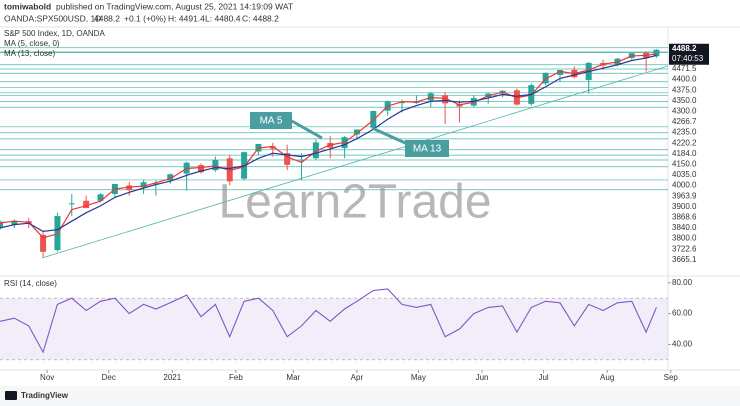  Describe the element at coordinates (32, 43) in the screenshot. I see `legend-entry: MA (5, close, 0)` at that location.